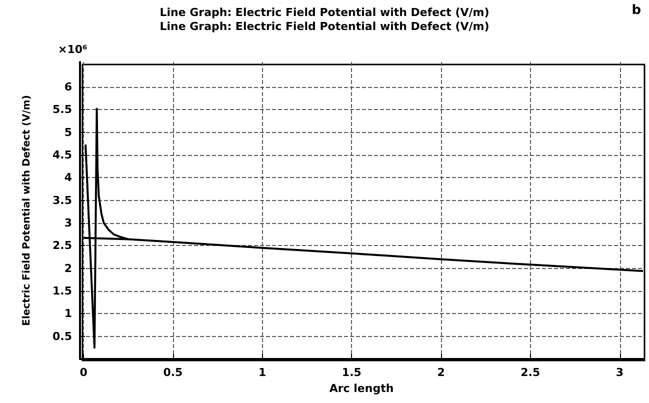 The width and height of the screenshot is (649, 403). What do you see at coordinates (325, 26) in the screenshot?
I see `chart-subtitle: Line Graph: Electric Field Potential with Defect (V/m)` at bounding box center [325, 26].